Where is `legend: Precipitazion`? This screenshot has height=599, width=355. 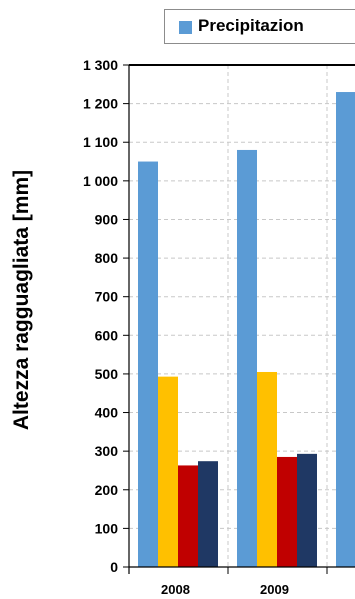
legend: Precipitazion is located at coordinates (259, 26).